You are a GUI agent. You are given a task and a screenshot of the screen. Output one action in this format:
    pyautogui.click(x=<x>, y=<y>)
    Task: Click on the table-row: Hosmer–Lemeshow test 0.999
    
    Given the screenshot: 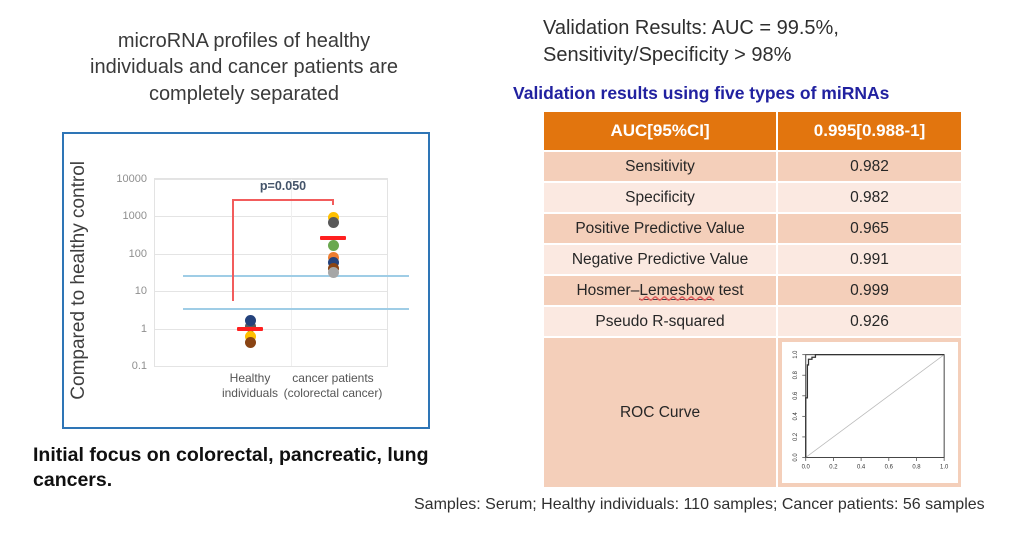 What is the action you would take?
    pyautogui.click(x=752, y=290)
    